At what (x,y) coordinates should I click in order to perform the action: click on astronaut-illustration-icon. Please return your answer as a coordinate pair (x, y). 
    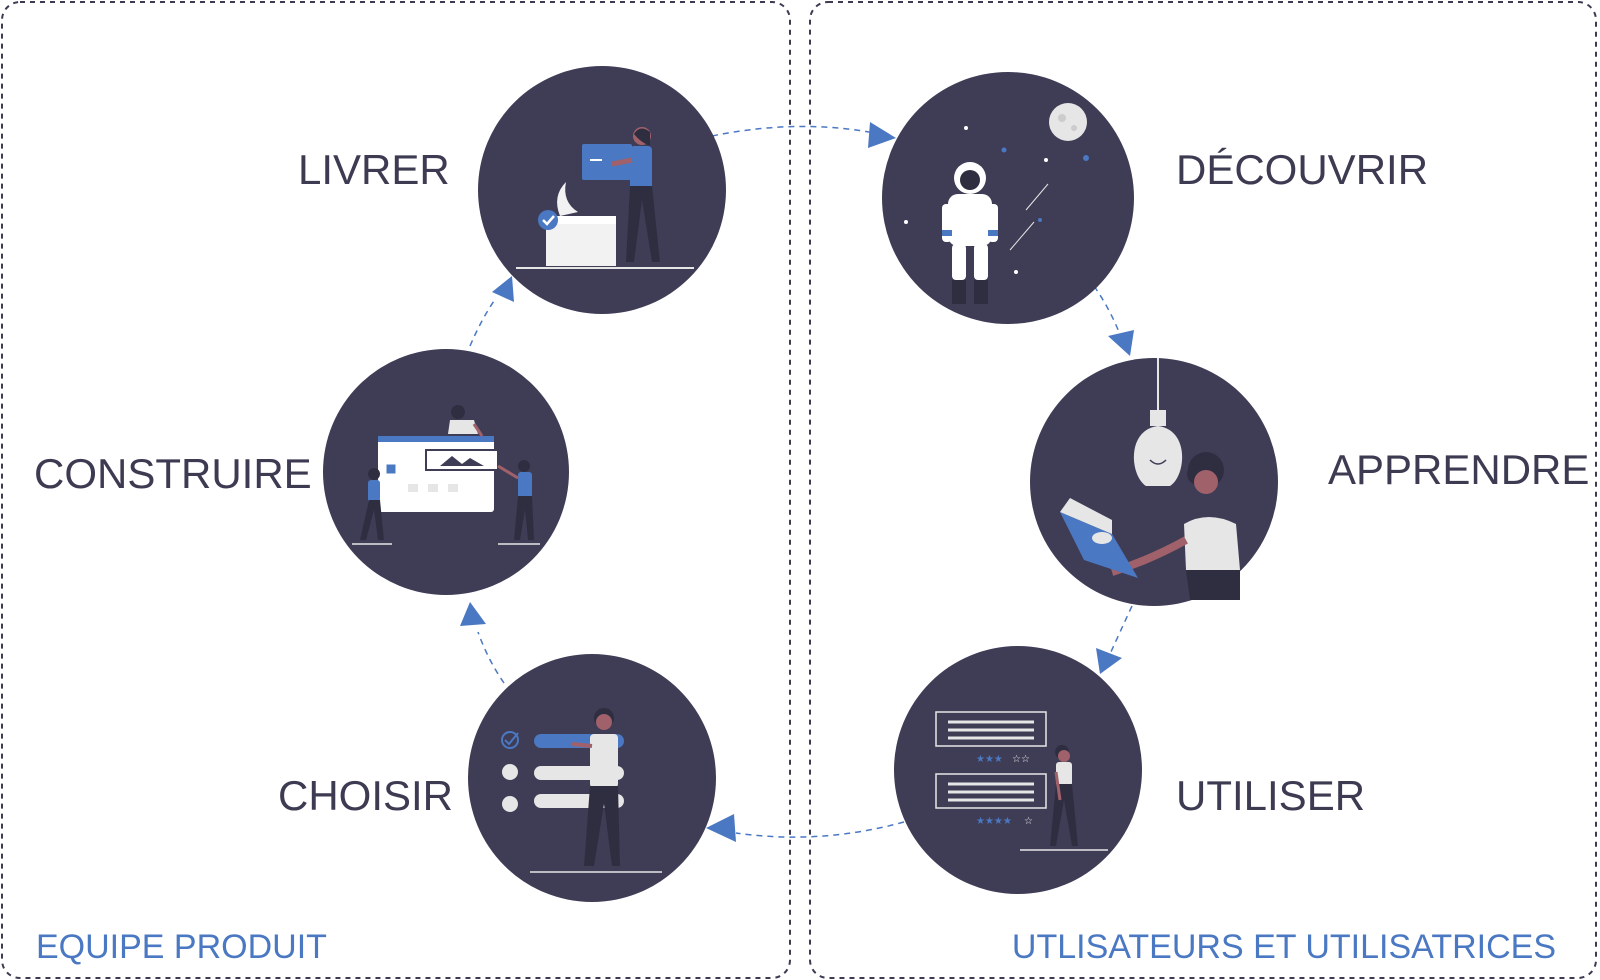
    Looking at the image, I should click on (996, 203).